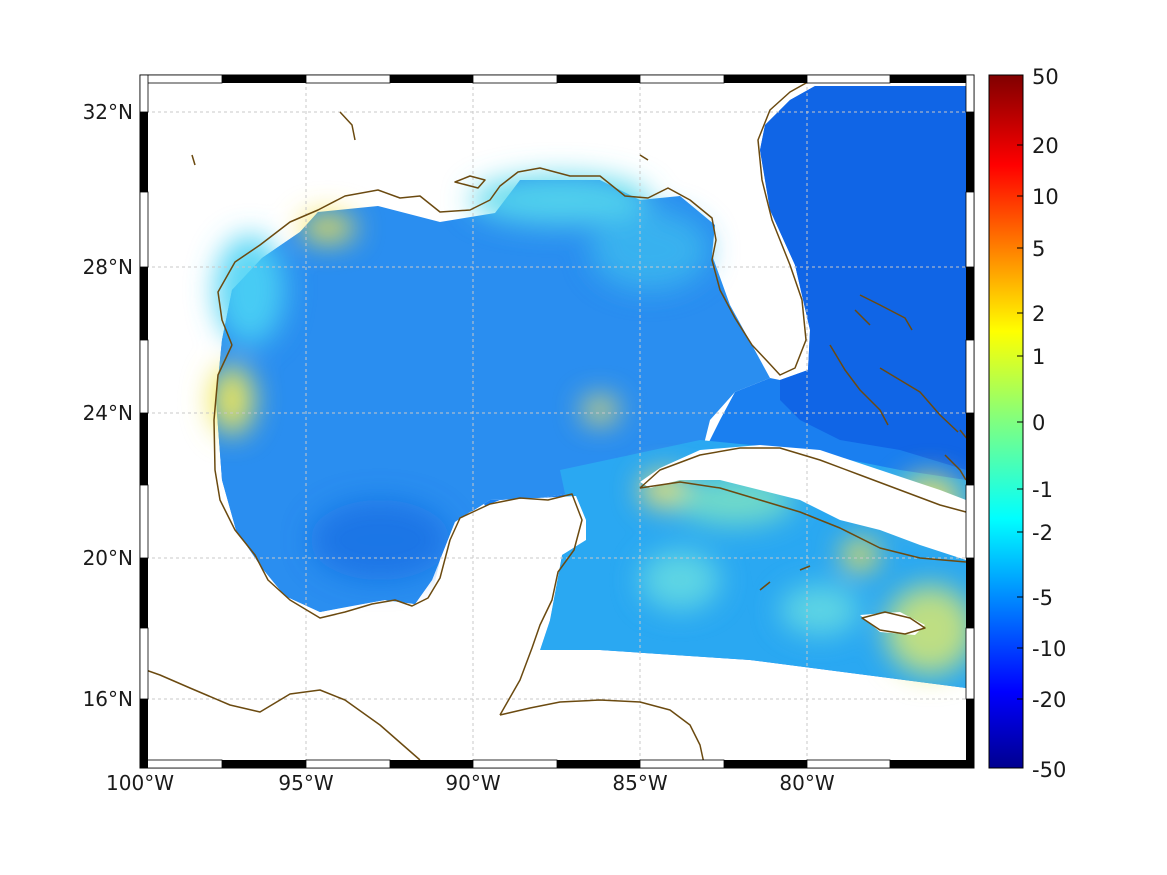 The width and height of the screenshot is (1167, 875). I want to click on lat-tick-label: 32°N, so click(108, 112).